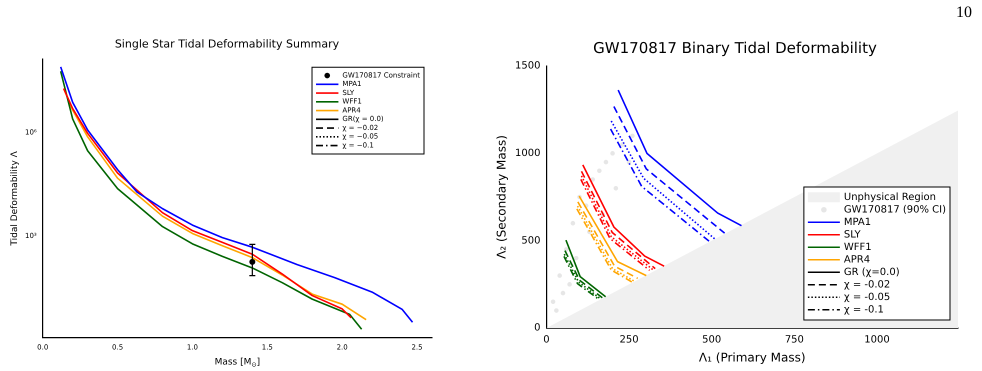  I want to click on x-tick-label: 250, so click(629, 340).